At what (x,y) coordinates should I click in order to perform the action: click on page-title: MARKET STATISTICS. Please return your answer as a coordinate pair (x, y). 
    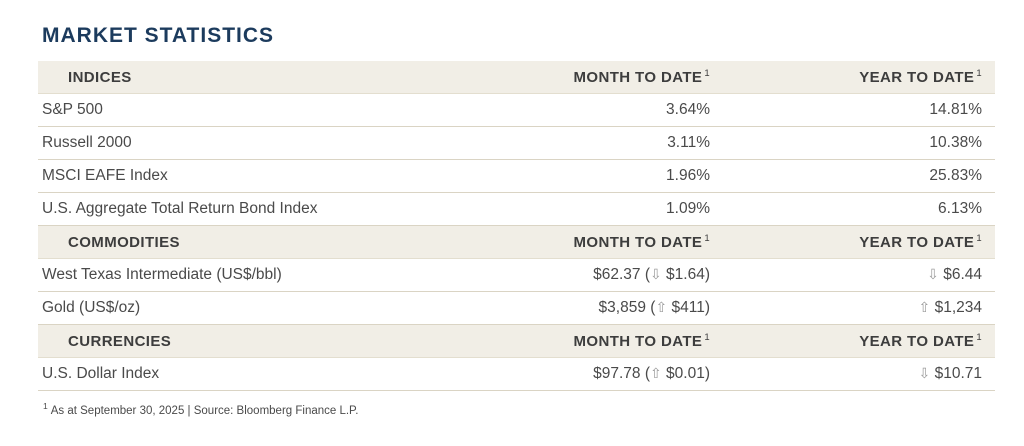
    Looking at the image, I should click on (158, 35).